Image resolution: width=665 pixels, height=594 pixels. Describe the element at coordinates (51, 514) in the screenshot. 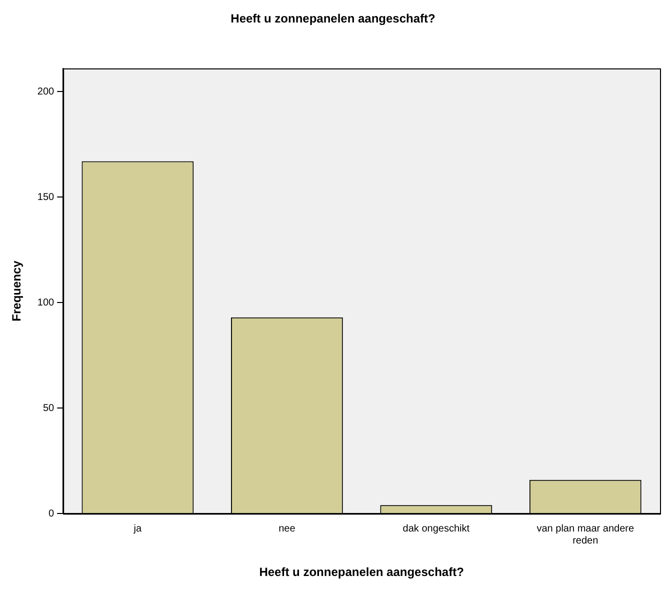

I see `y-tick-label: 0` at that location.